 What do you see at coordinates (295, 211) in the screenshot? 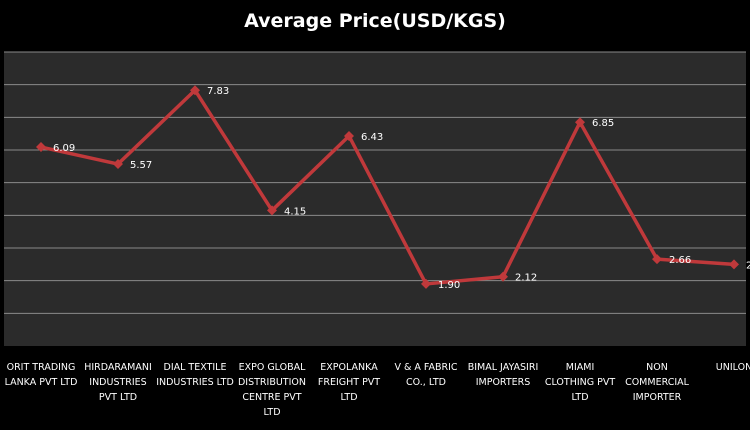
I see `data-label: 4.15` at bounding box center [295, 211].